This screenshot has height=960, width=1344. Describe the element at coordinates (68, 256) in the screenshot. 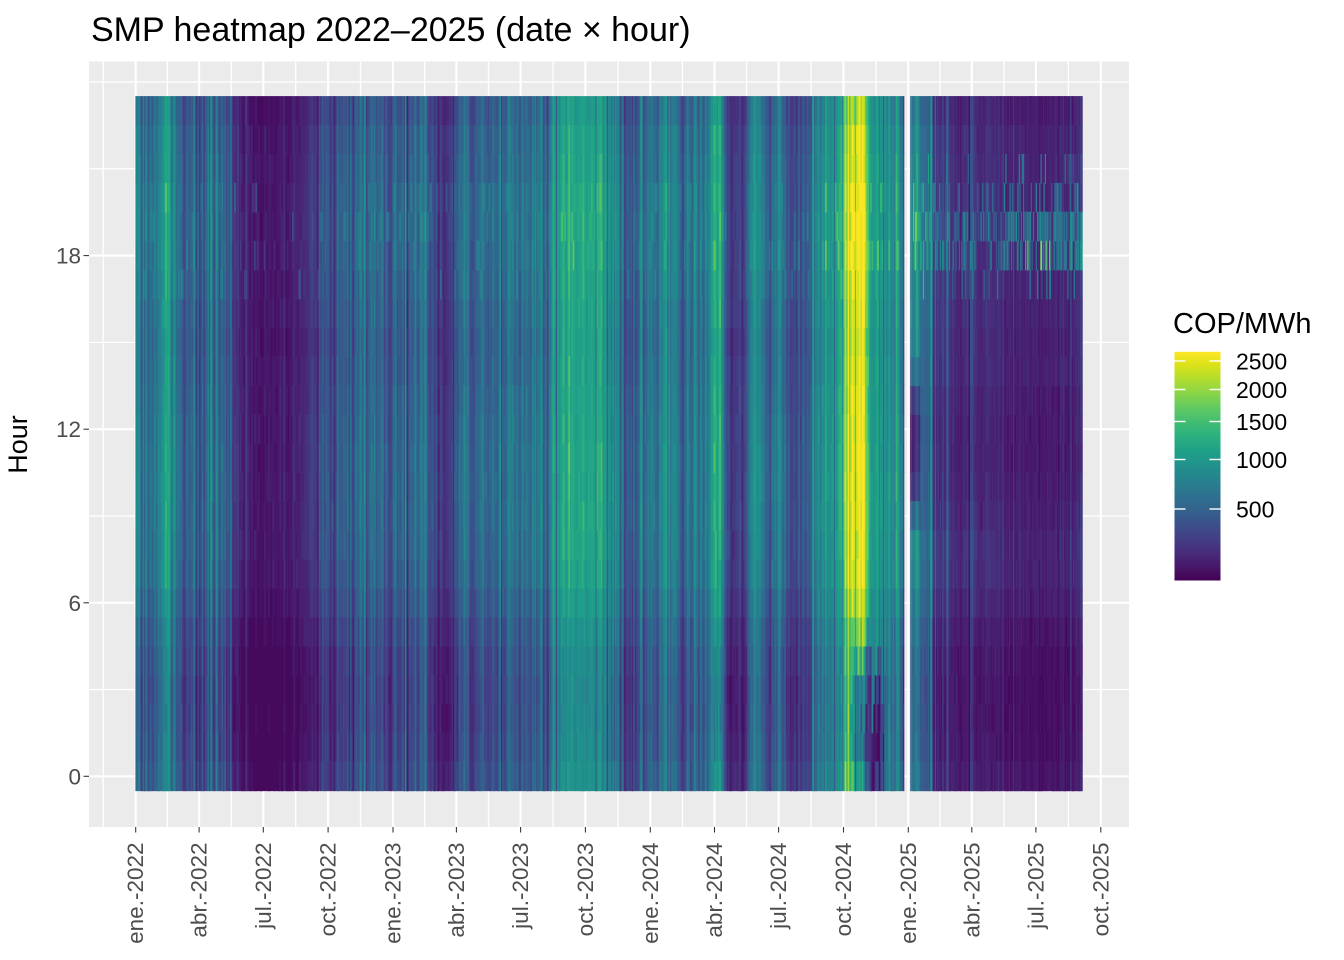

I see `svg-text: 18` at that location.